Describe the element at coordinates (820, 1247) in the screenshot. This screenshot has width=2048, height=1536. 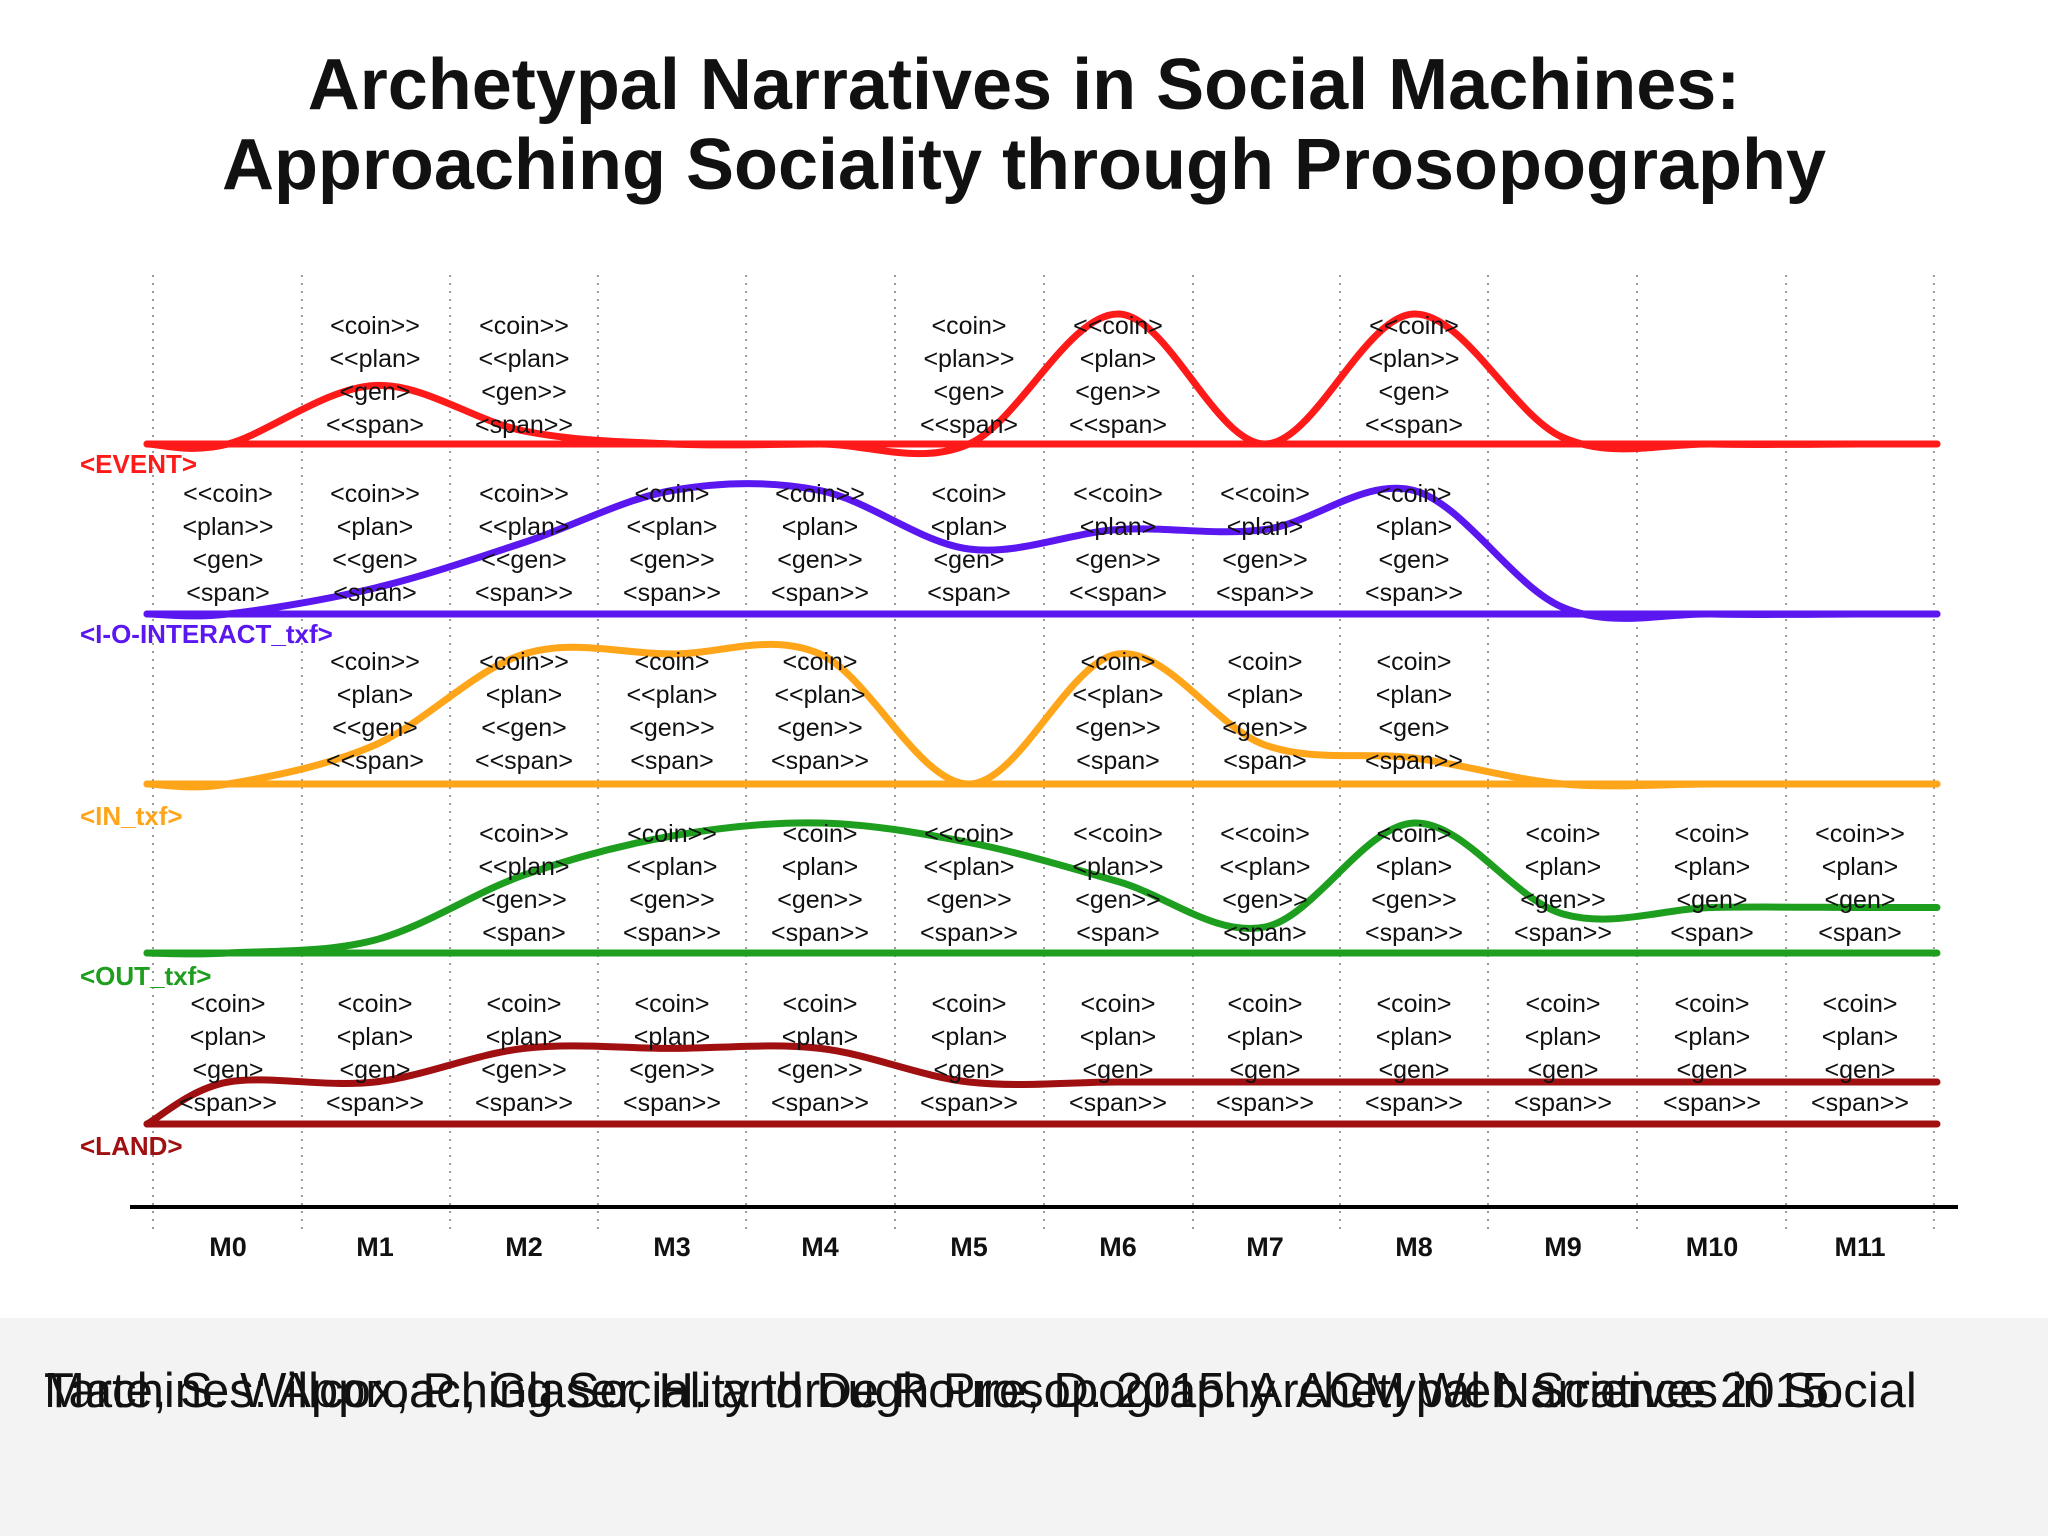
I see `x-tick-label: M4` at that location.